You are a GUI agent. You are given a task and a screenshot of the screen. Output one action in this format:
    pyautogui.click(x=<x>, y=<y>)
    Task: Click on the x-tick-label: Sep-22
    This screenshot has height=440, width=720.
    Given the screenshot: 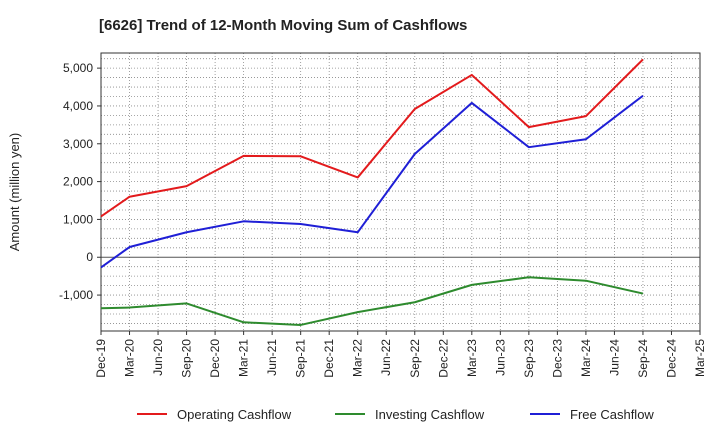 What is the action you would take?
    pyautogui.click(x=415, y=358)
    